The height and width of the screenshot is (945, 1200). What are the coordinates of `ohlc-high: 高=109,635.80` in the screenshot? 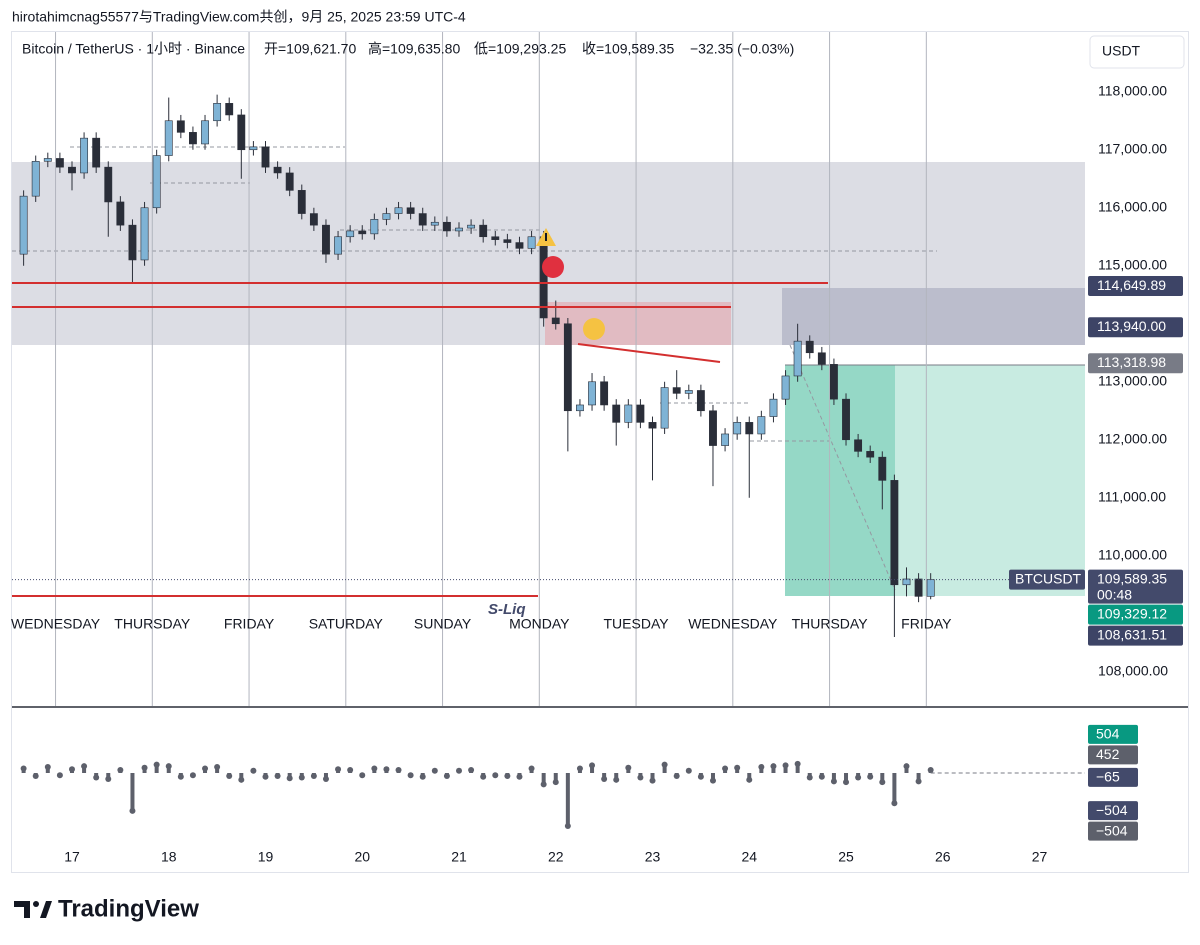 It's located at (414, 49).